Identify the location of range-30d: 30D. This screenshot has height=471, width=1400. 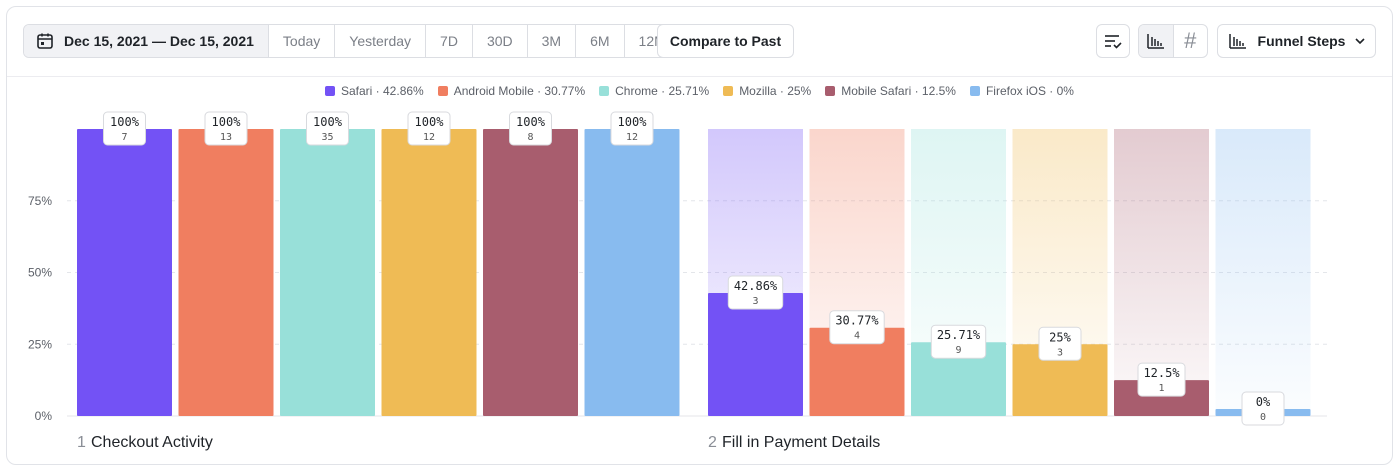
(499, 41).